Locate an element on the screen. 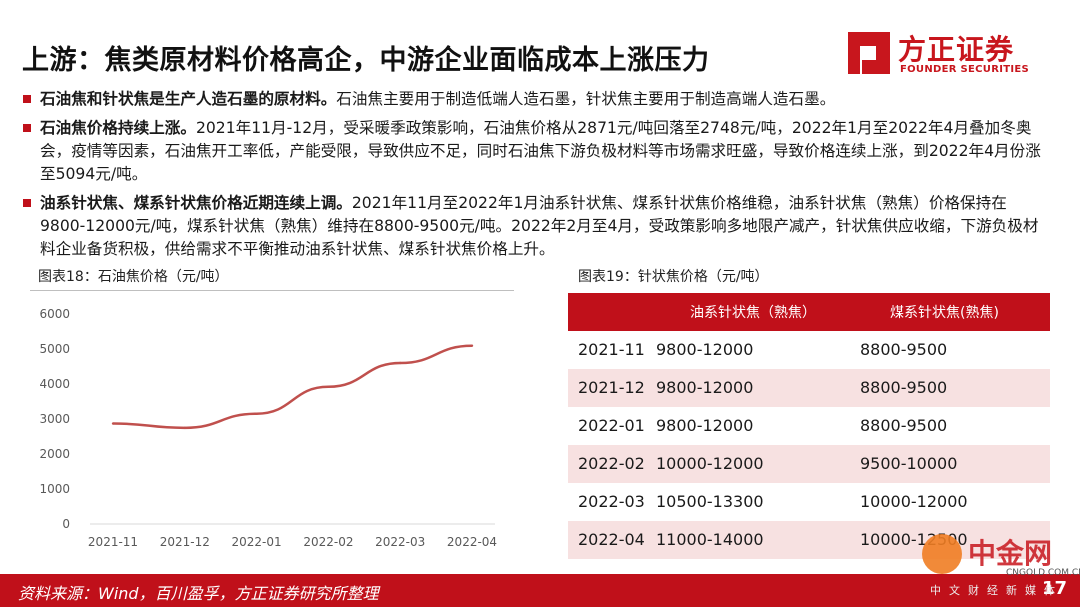 The width and height of the screenshot is (1080, 607). y-tick-label: 5000 is located at coordinates (54, 349).